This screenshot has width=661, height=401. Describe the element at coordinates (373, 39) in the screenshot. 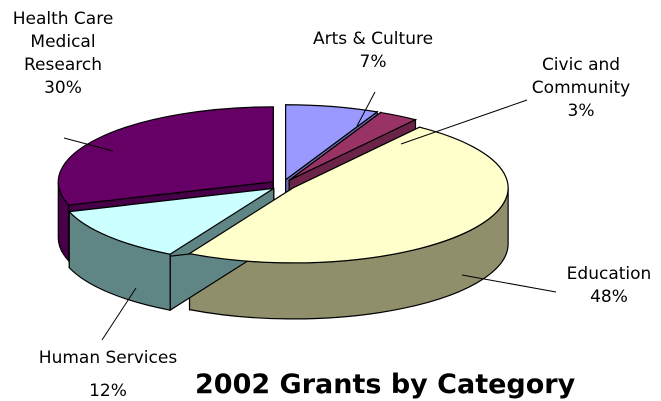

I see `label-arts-and-culture-line-0: Arts & Culture` at that location.